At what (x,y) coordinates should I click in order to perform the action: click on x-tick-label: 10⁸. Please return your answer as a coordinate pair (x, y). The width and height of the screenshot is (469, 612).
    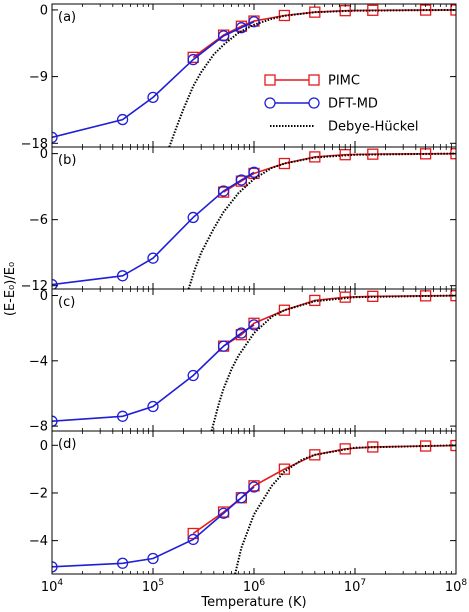
    Looking at the image, I should click on (456, 586).